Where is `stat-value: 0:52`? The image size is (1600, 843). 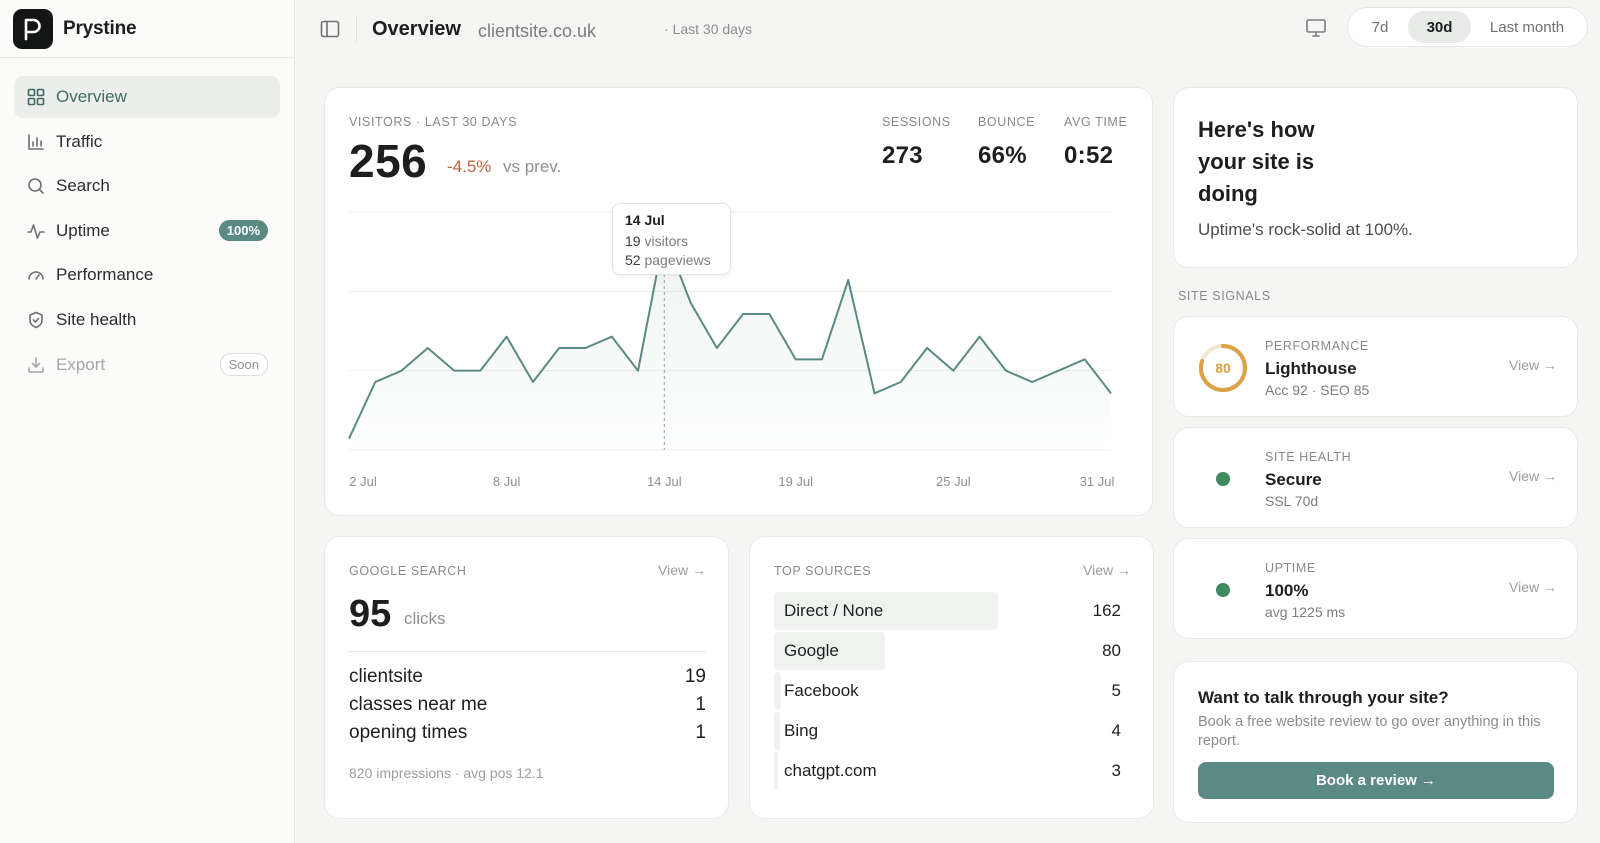
stat-value: 0:52 is located at coordinates (1089, 155).